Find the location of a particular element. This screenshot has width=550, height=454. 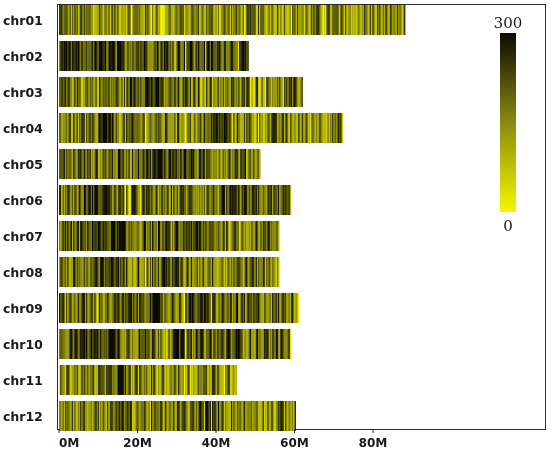

x-tick-label: 20M is located at coordinates (137, 443).